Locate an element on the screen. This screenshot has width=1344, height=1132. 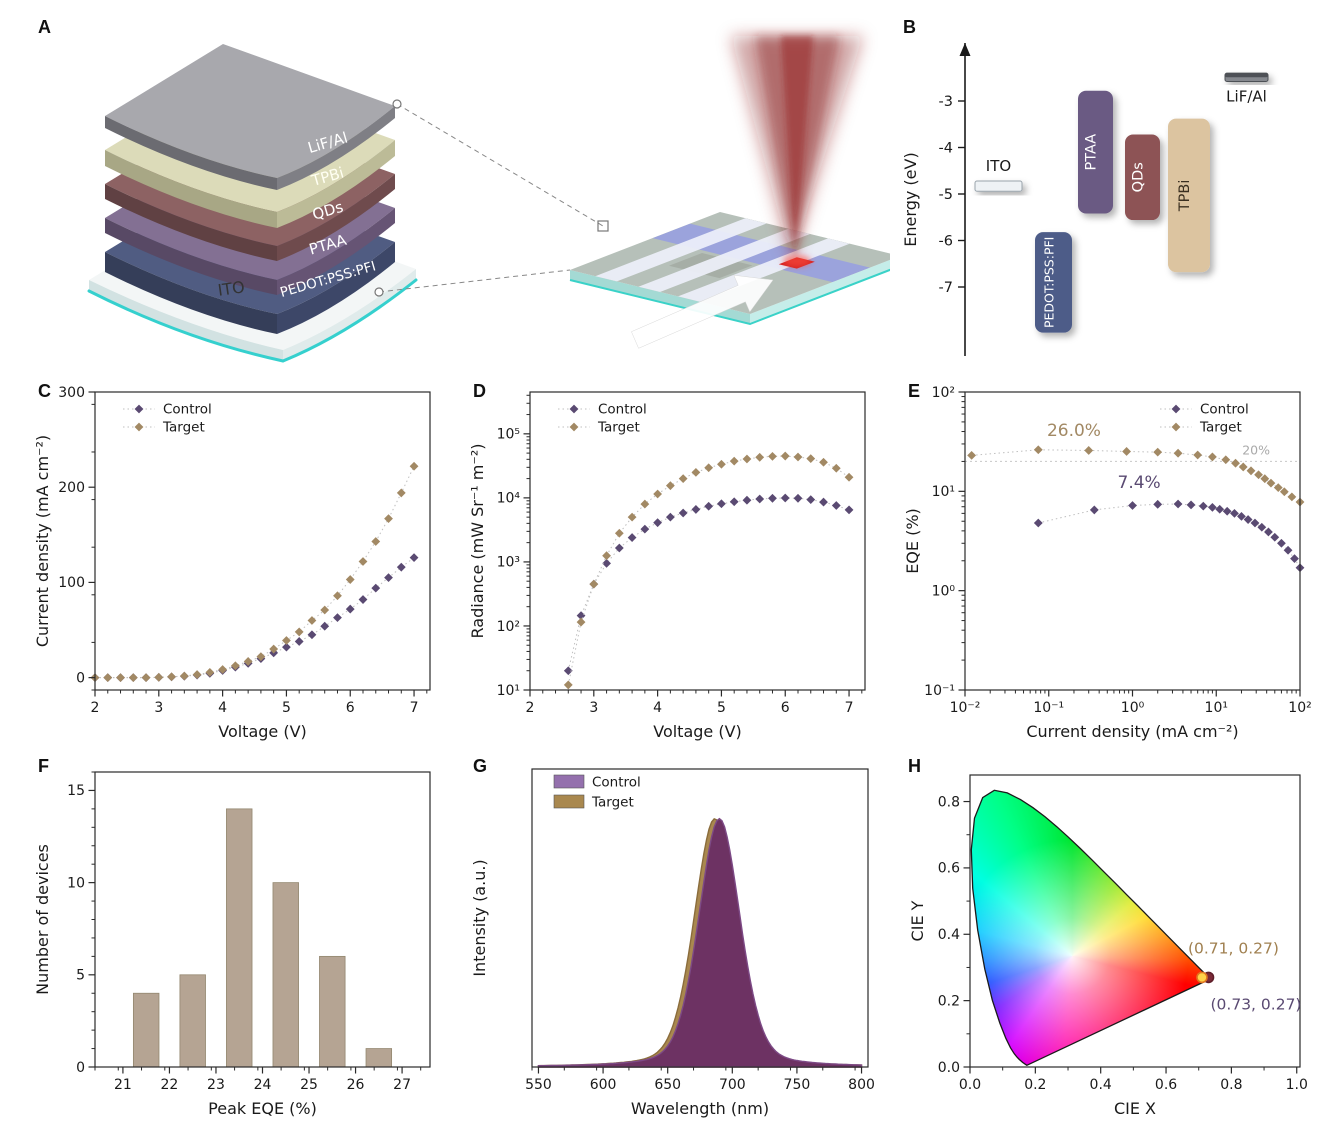
svg-text: 700 is located at coordinates (732, 1085).